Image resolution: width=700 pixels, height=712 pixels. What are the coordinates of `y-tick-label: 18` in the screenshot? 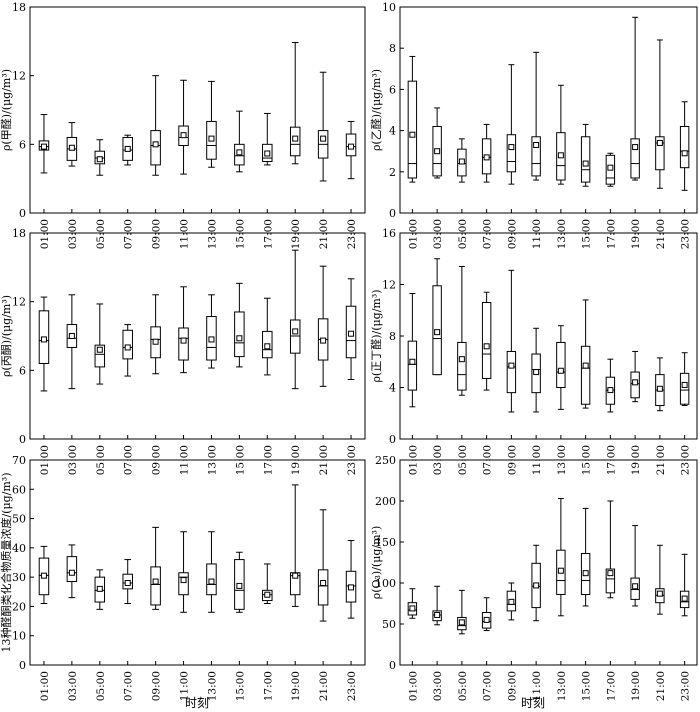 It's located at (19, 7).